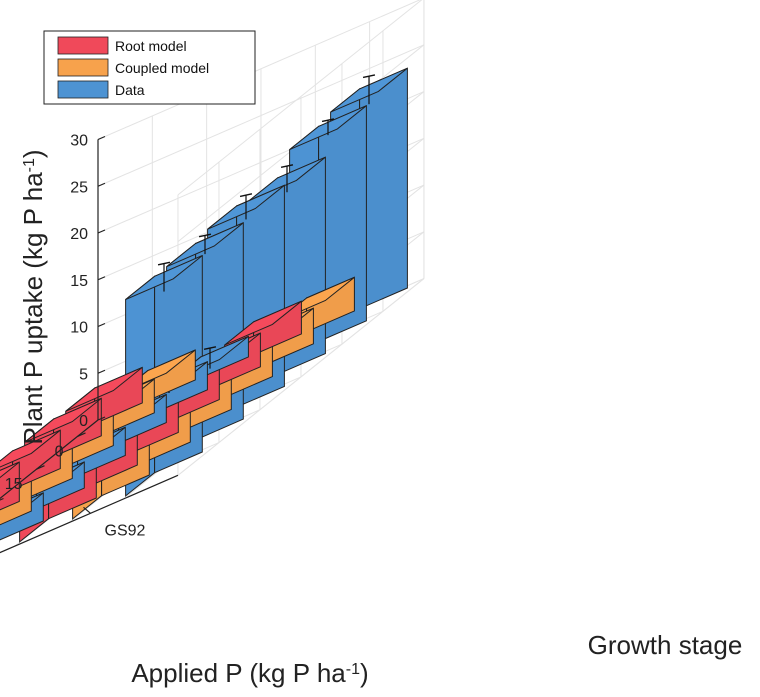  I want to click on floor-gridline, so click(301, 377).